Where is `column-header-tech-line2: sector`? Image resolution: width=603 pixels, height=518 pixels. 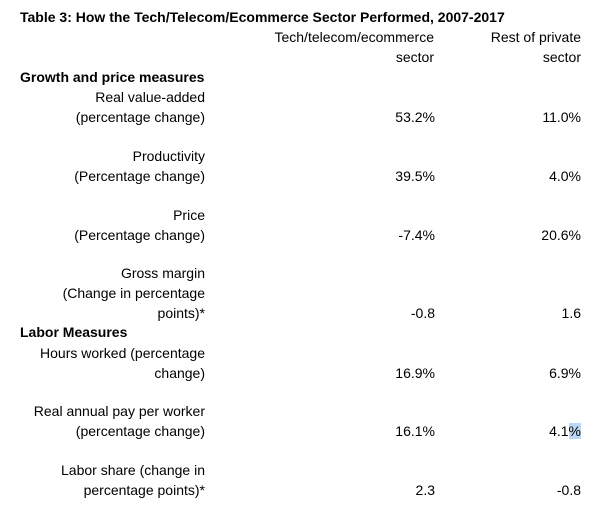
column-header-tech-line2: sector is located at coordinates (414, 57).